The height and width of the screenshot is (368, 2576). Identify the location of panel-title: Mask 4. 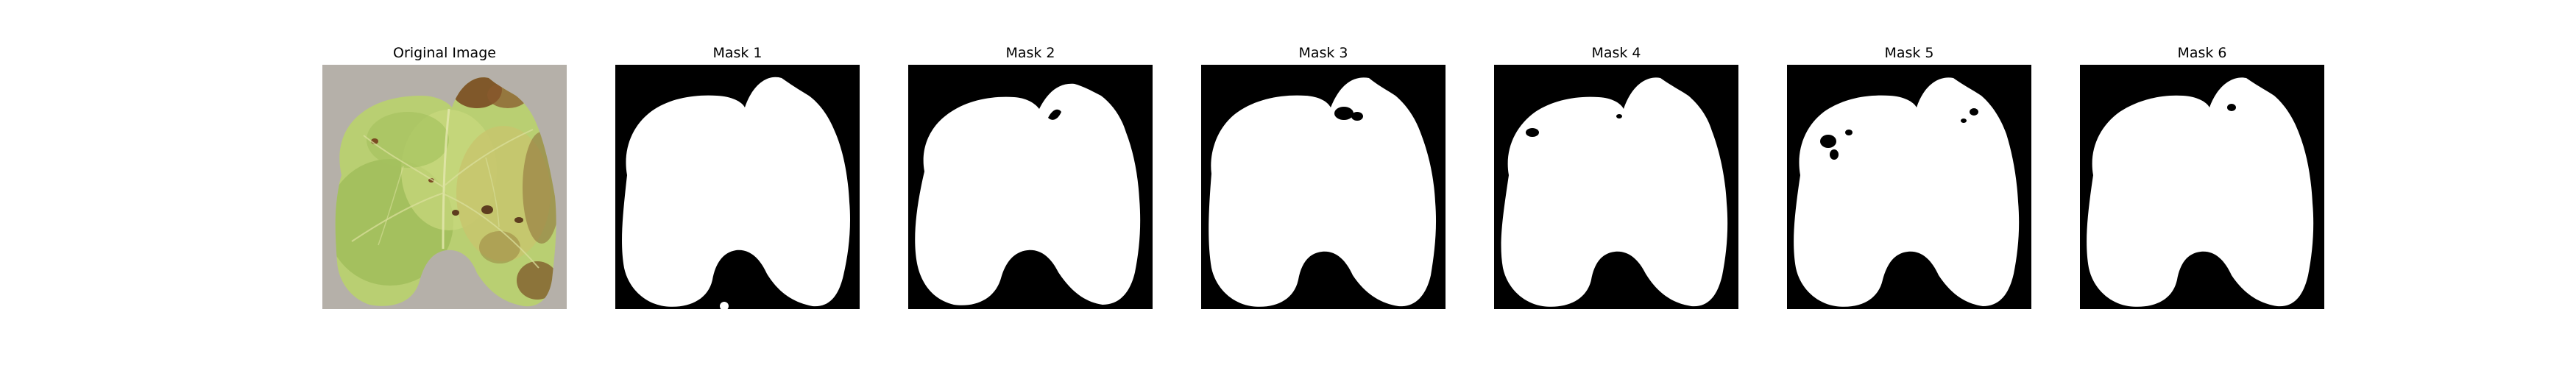
(1616, 53).